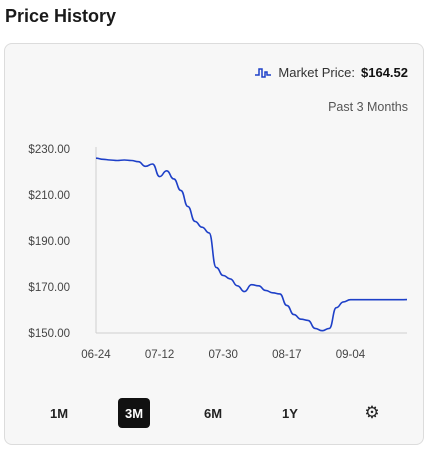 The height and width of the screenshot is (453, 430). I want to click on y-tick-label: $150.00, so click(49, 334).